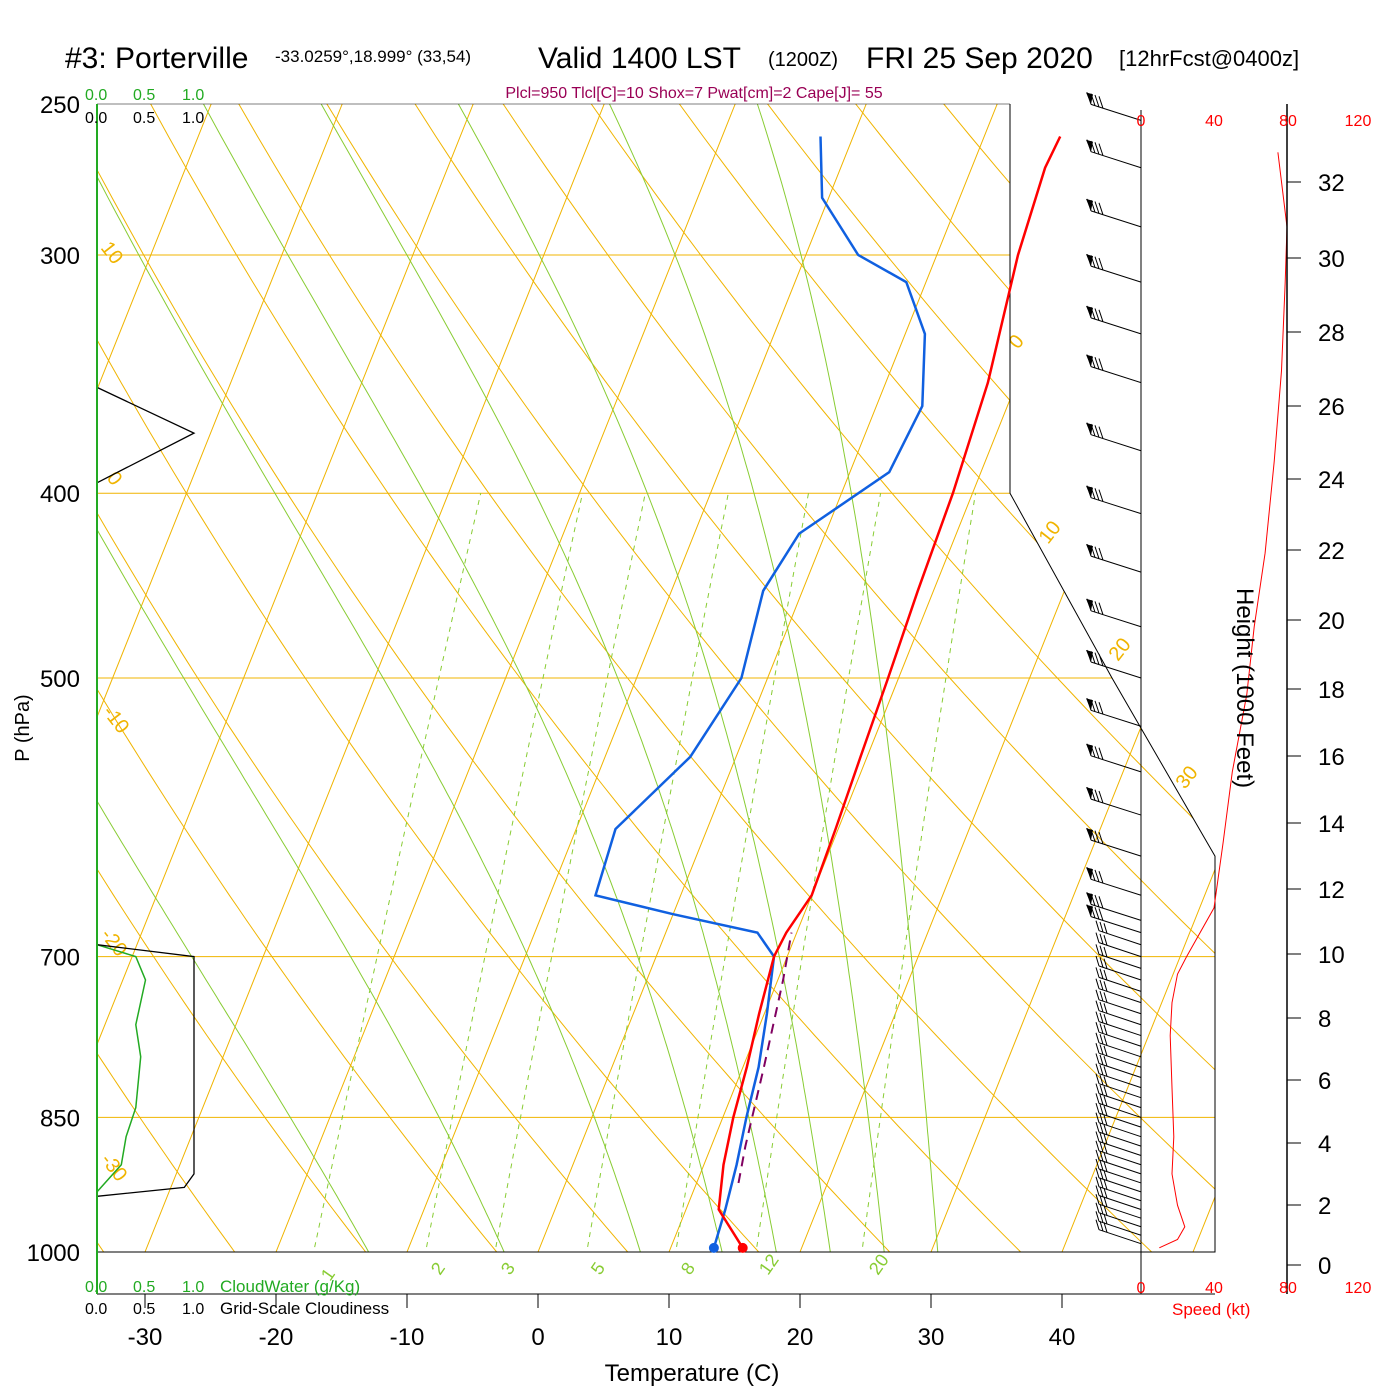  I want to click on pressure-axis-label: P (hPa), so click(23, 727).